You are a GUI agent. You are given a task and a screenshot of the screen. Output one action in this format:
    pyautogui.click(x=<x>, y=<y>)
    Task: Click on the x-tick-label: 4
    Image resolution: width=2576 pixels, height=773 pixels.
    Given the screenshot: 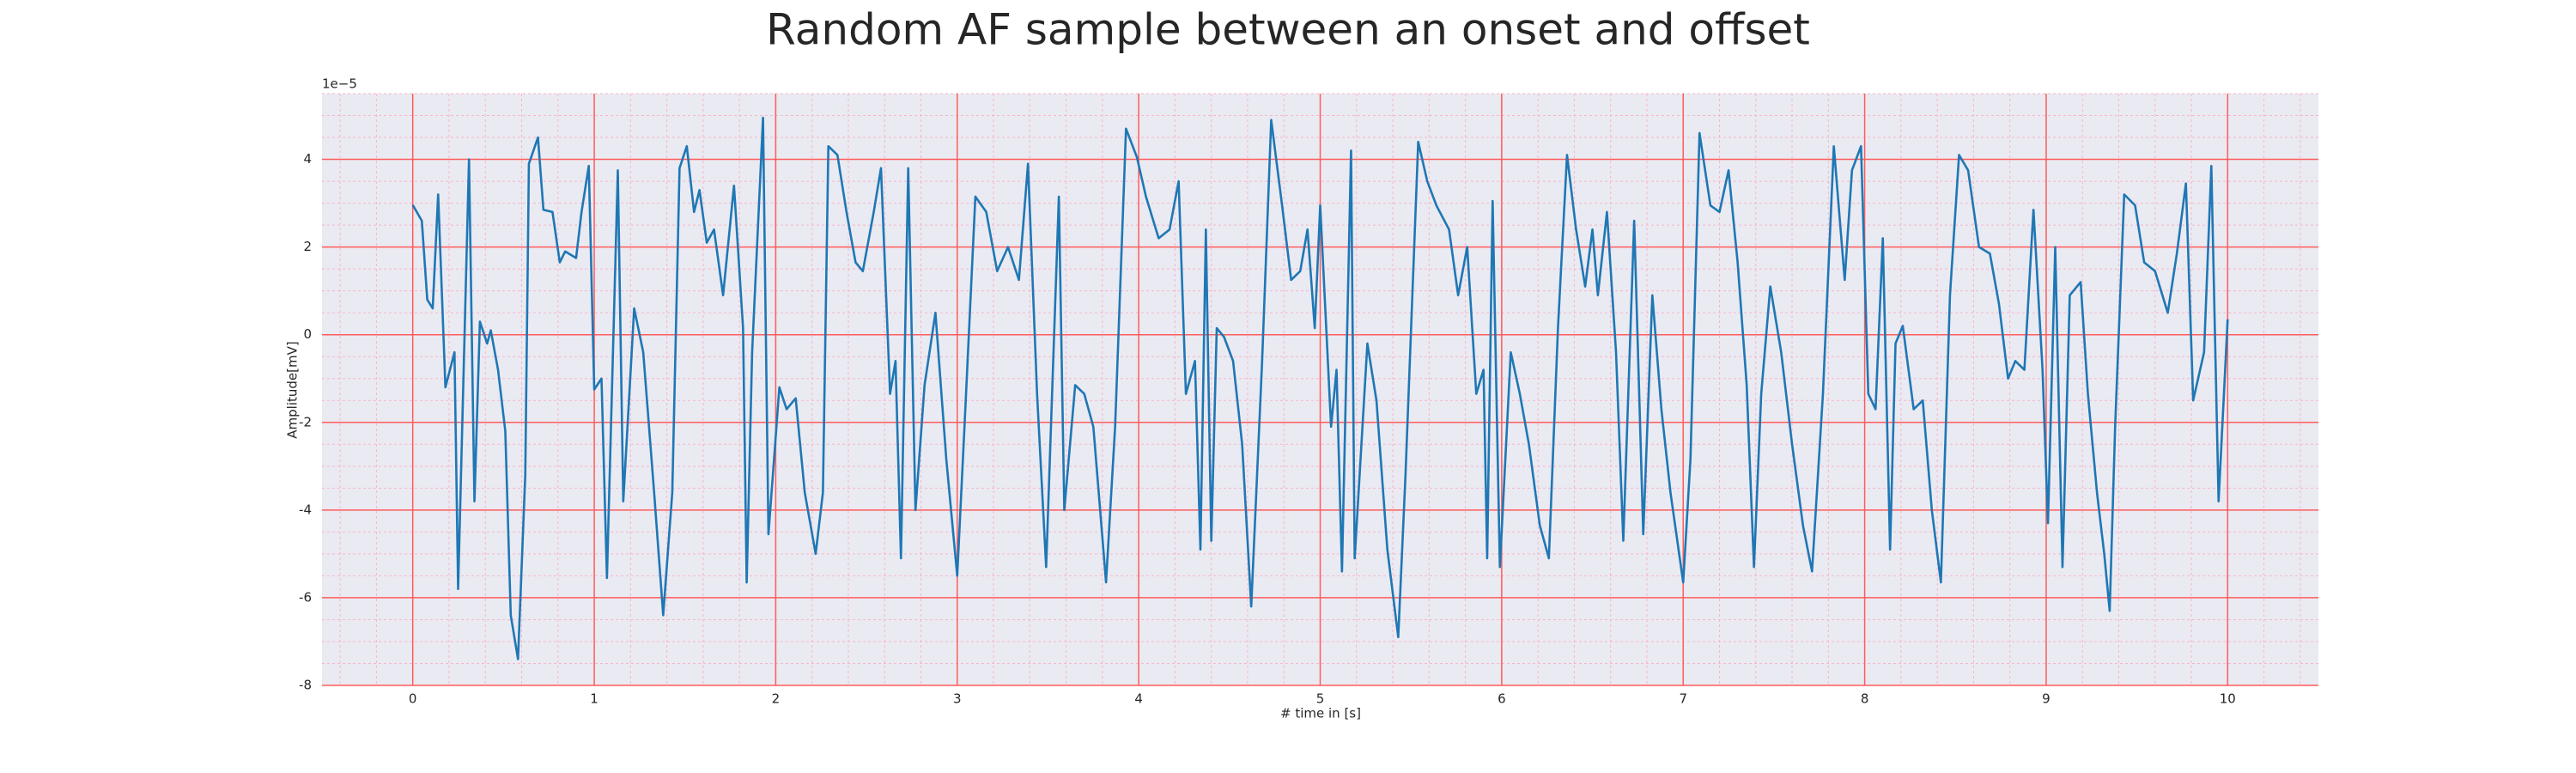 What is the action you would take?
    pyautogui.click(x=1138, y=699)
    